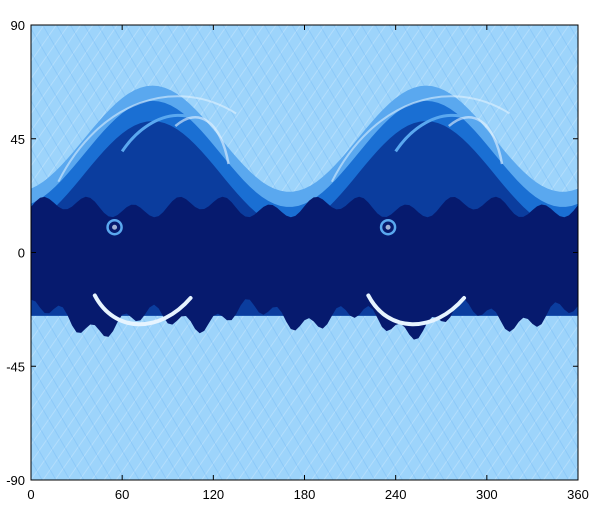 Image resolution: width=609 pixels, height=507 pixels. Describe the element at coordinates (487, 494) in the screenshot. I see `x-tick-label: 300` at that location.